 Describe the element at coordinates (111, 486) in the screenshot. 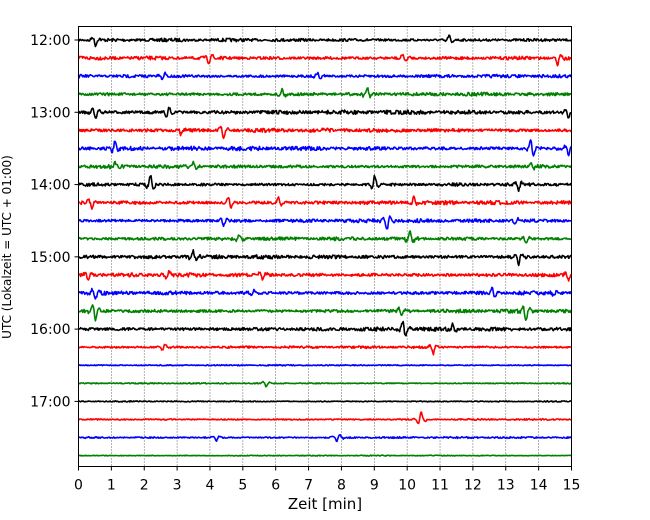

I see `x-tick-label: 1` at that location.